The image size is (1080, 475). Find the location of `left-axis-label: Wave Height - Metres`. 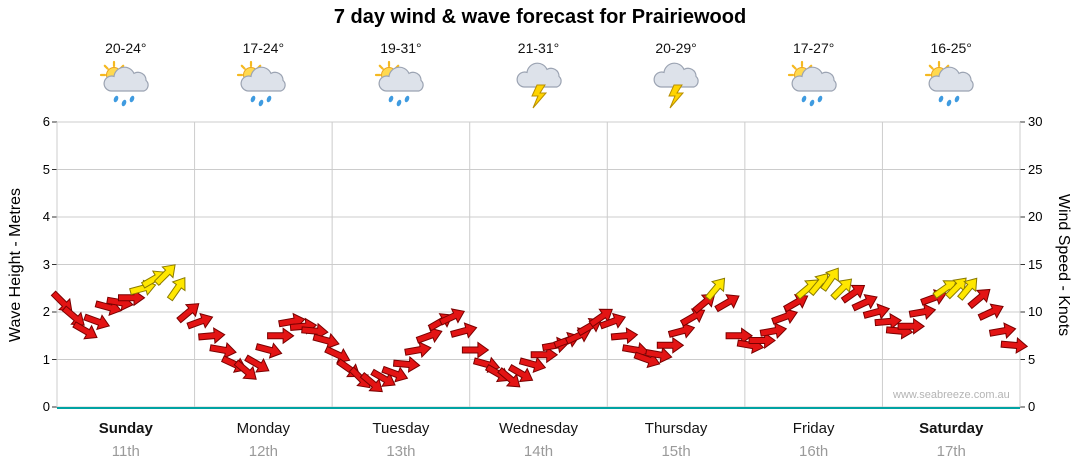

left-axis-label: Wave Height - Metres is located at coordinates (15, 265).